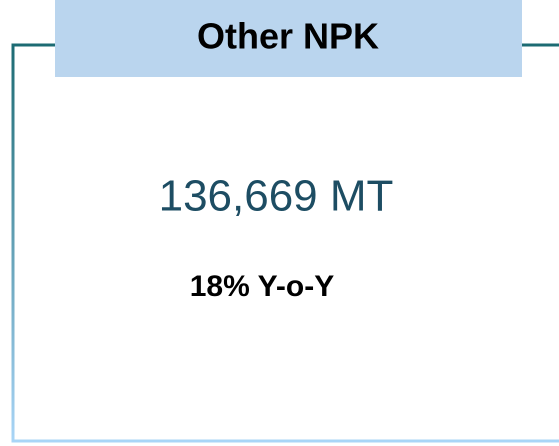  I want to click on kpi-value: 136,669 MT, so click(276, 196).